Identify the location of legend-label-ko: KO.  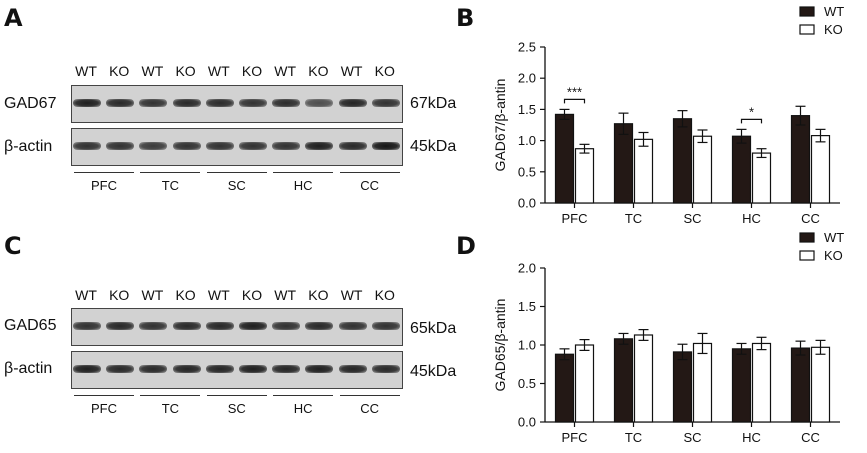
(833, 29).